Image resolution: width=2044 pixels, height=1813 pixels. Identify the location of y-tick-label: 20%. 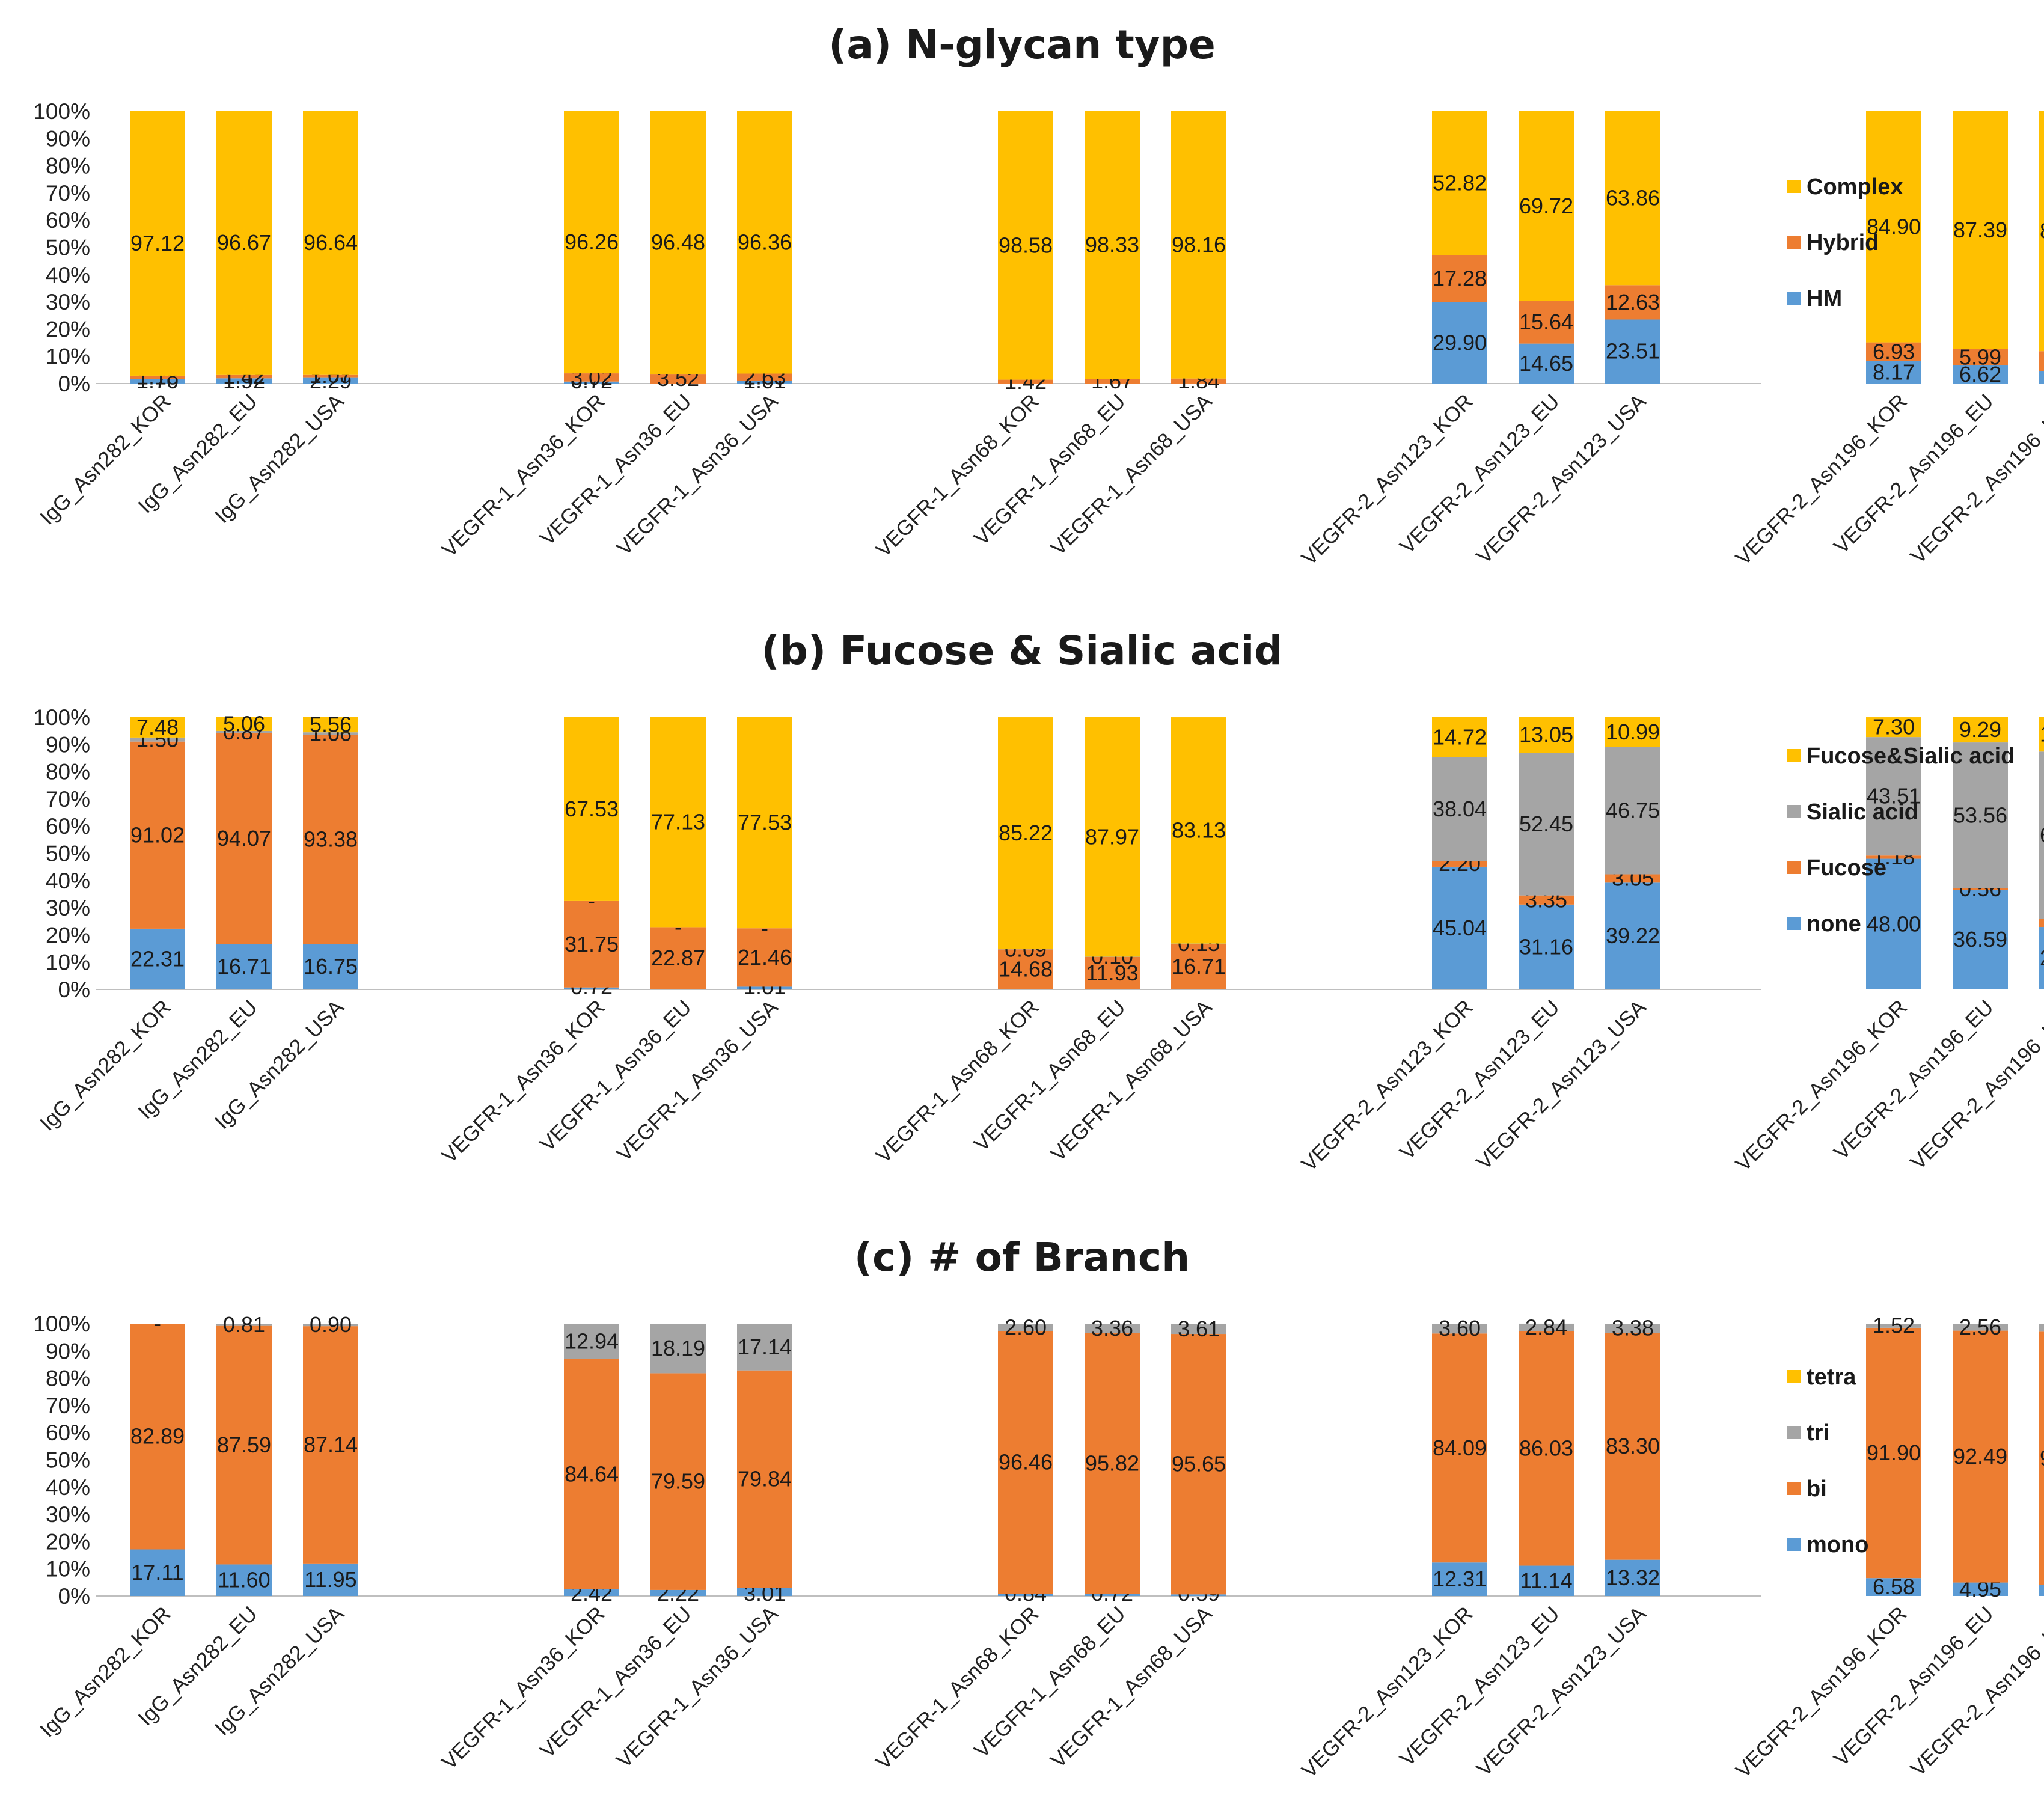
(68, 935).